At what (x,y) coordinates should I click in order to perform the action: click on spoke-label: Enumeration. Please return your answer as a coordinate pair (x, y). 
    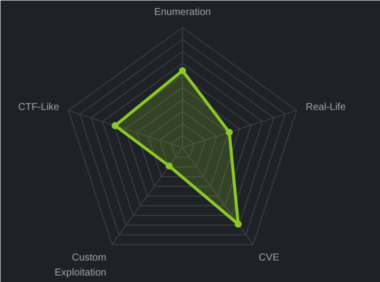
    Looking at the image, I should click on (182, 12).